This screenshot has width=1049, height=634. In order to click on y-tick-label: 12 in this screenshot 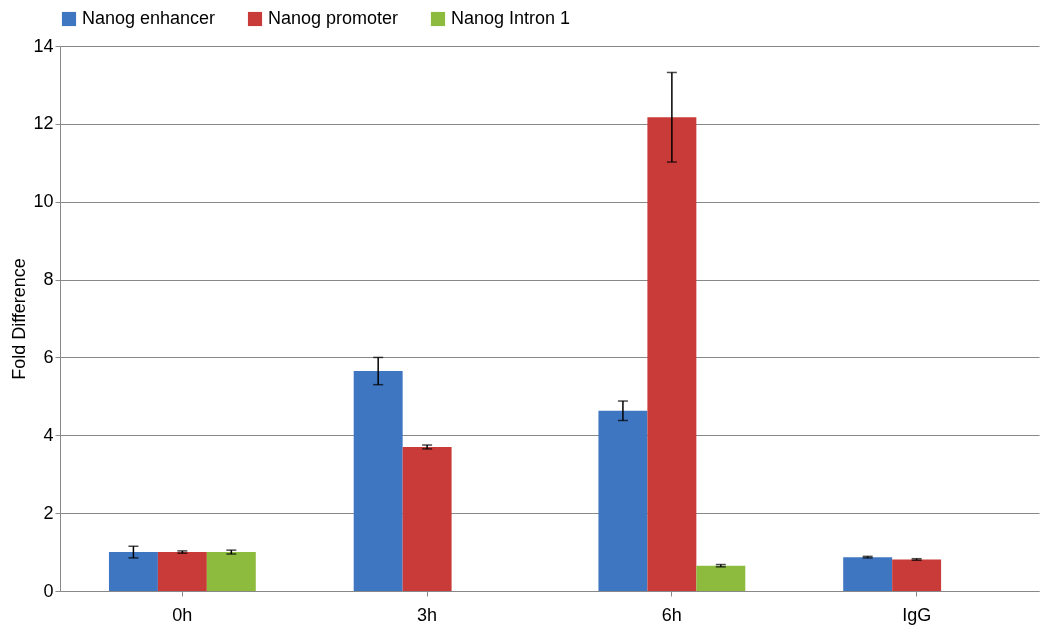, I will do `click(43, 123)`.